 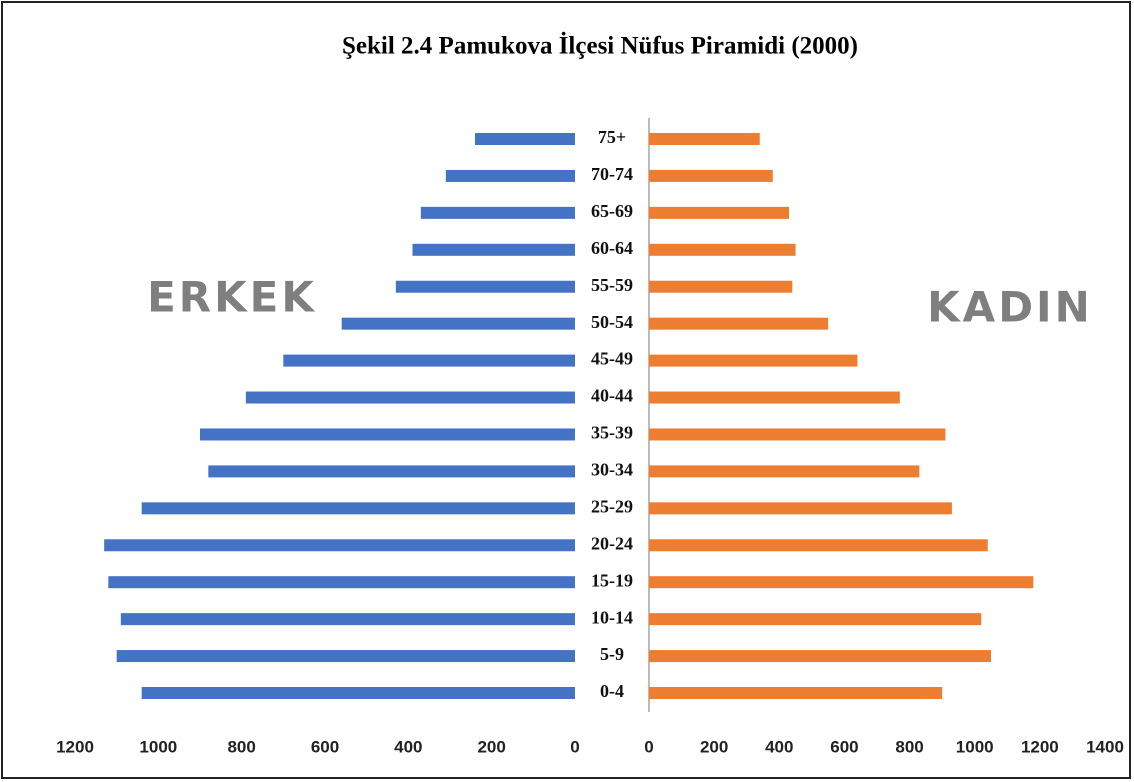 What do you see at coordinates (612, 174) in the screenshot?
I see `category-label: 70-74` at bounding box center [612, 174].